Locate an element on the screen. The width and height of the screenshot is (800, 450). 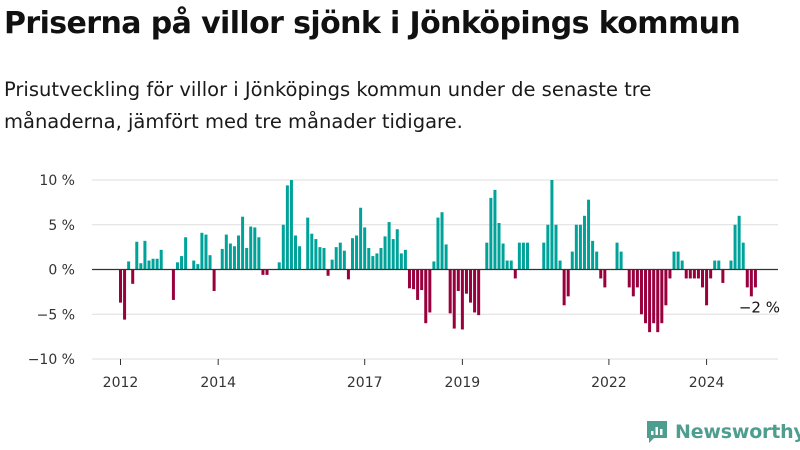
x-tick-label: 2012 is located at coordinates (121, 383).